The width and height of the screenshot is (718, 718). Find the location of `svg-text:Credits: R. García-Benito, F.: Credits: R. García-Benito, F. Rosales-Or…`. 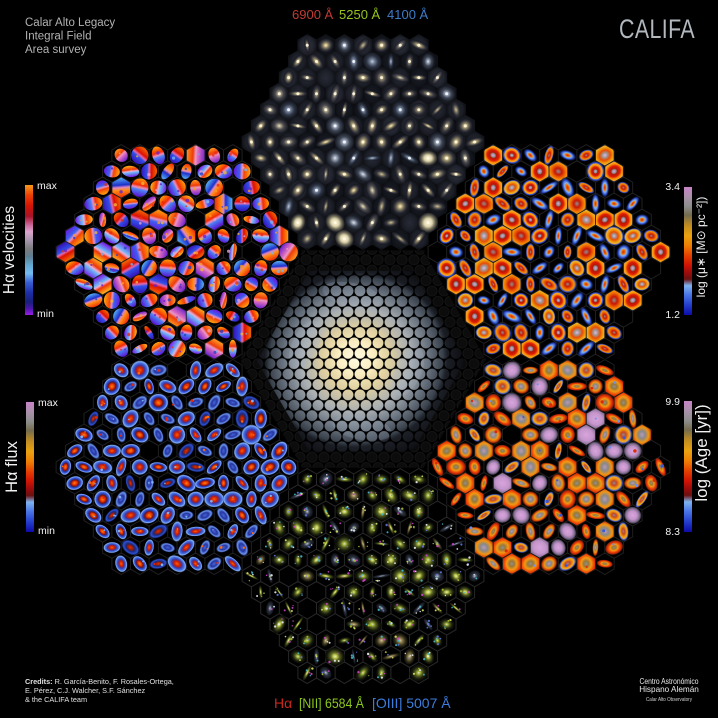

svg-text:Credits: R. García-Benito, F.: Credits: R. García-Benito, F. Rosales-Or… is located at coordinates (99, 681).